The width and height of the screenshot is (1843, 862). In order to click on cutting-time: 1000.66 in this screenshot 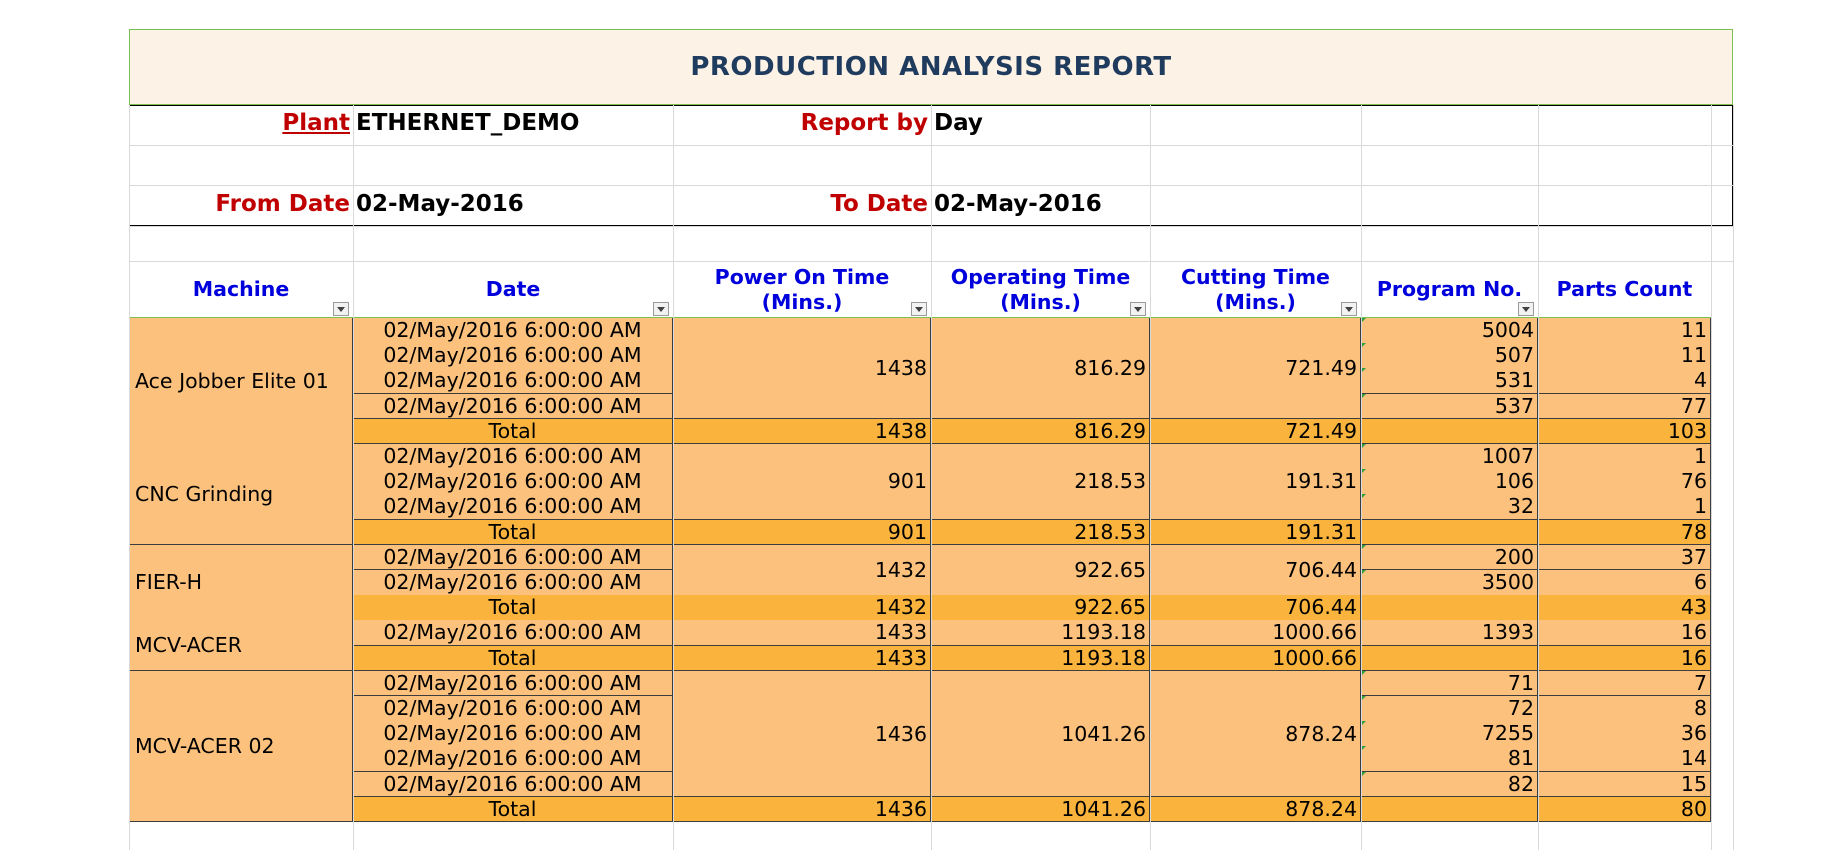, I will do `click(1255, 633)`.